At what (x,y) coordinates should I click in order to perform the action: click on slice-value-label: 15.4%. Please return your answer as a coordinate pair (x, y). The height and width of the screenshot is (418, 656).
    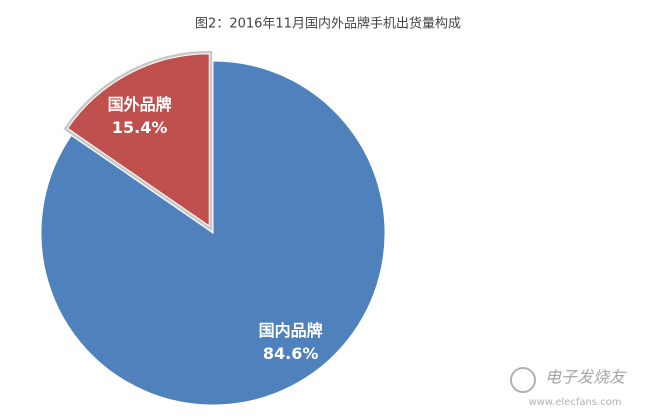
    Looking at the image, I should click on (140, 127).